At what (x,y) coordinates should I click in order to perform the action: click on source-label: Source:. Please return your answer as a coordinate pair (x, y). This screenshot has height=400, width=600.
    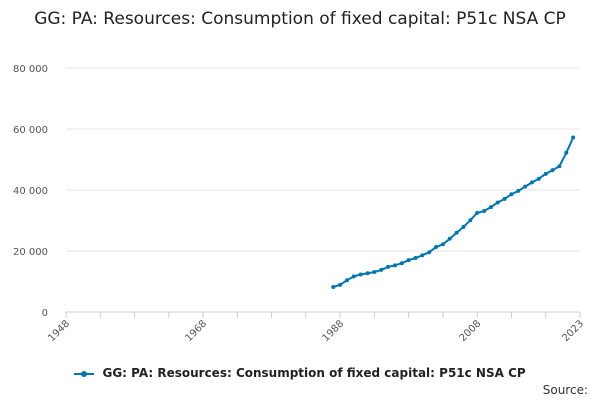
    Looking at the image, I should click on (565, 390).